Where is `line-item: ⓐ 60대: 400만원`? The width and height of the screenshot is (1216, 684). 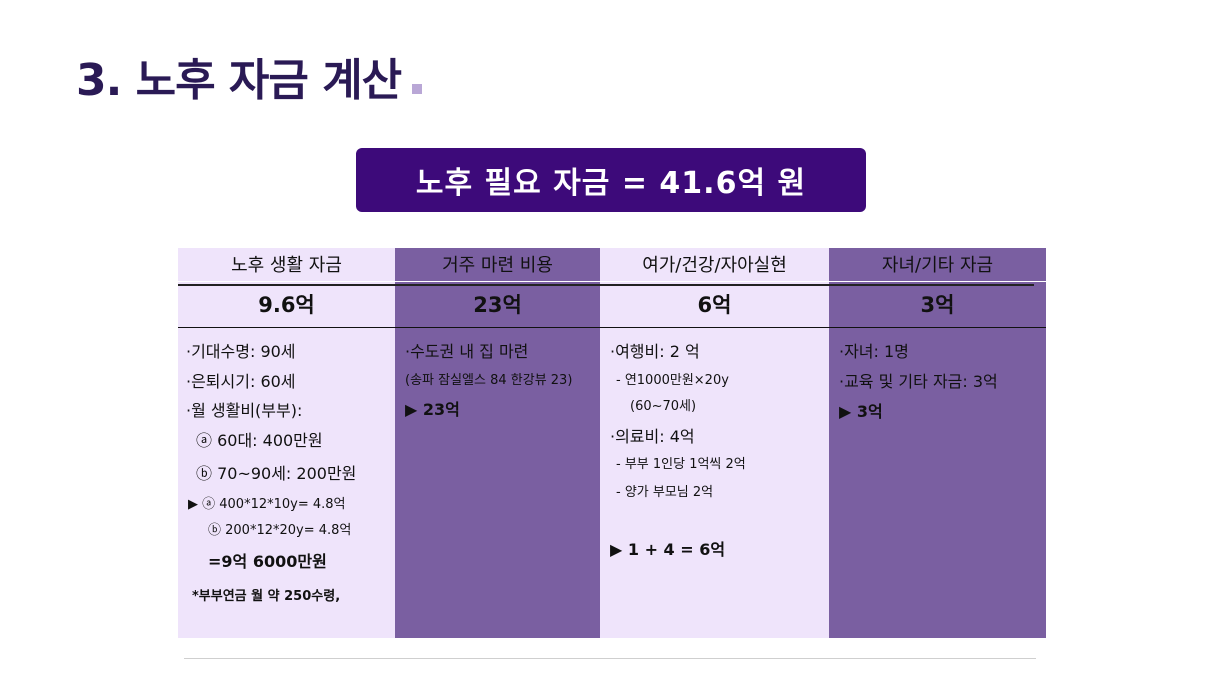 line-item: ⓐ 60대: 400만원 is located at coordinates (259, 440).